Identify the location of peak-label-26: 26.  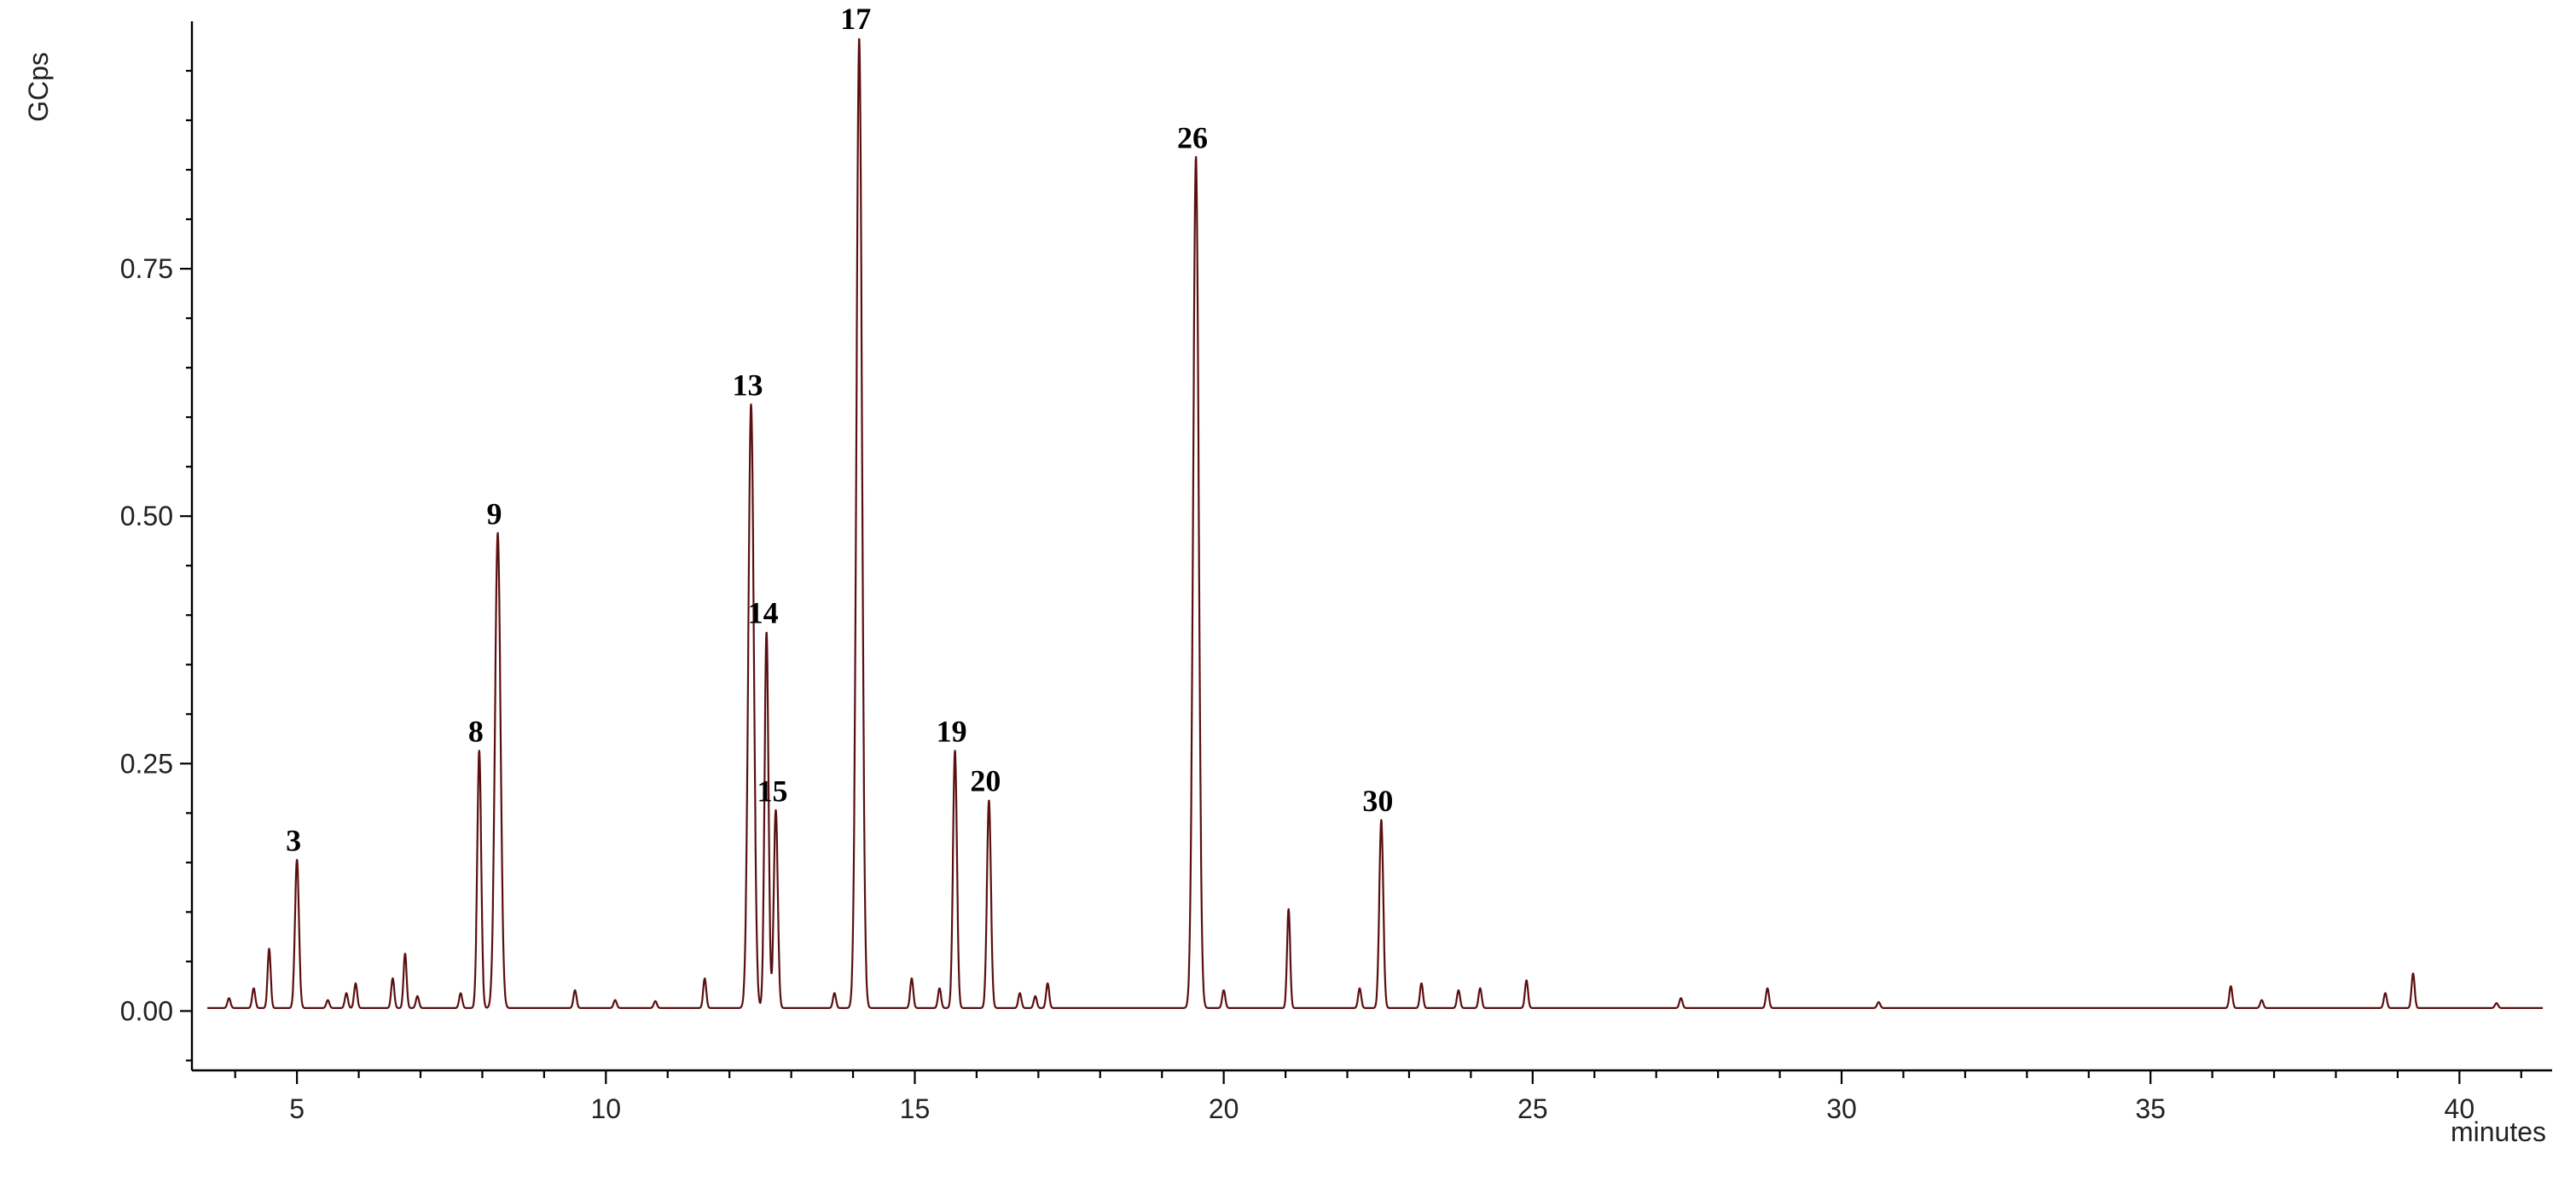
(1192, 137).